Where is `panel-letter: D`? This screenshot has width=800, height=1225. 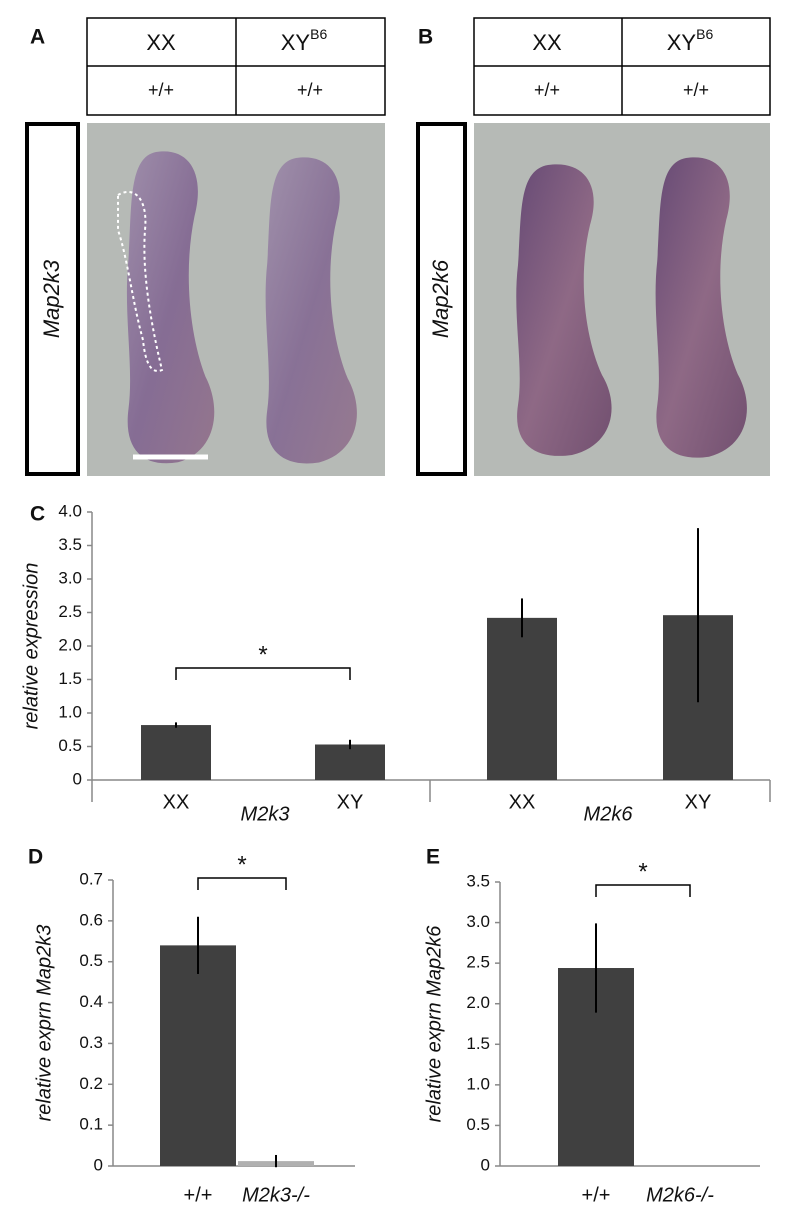 panel-letter: D is located at coordinates (35, 857).